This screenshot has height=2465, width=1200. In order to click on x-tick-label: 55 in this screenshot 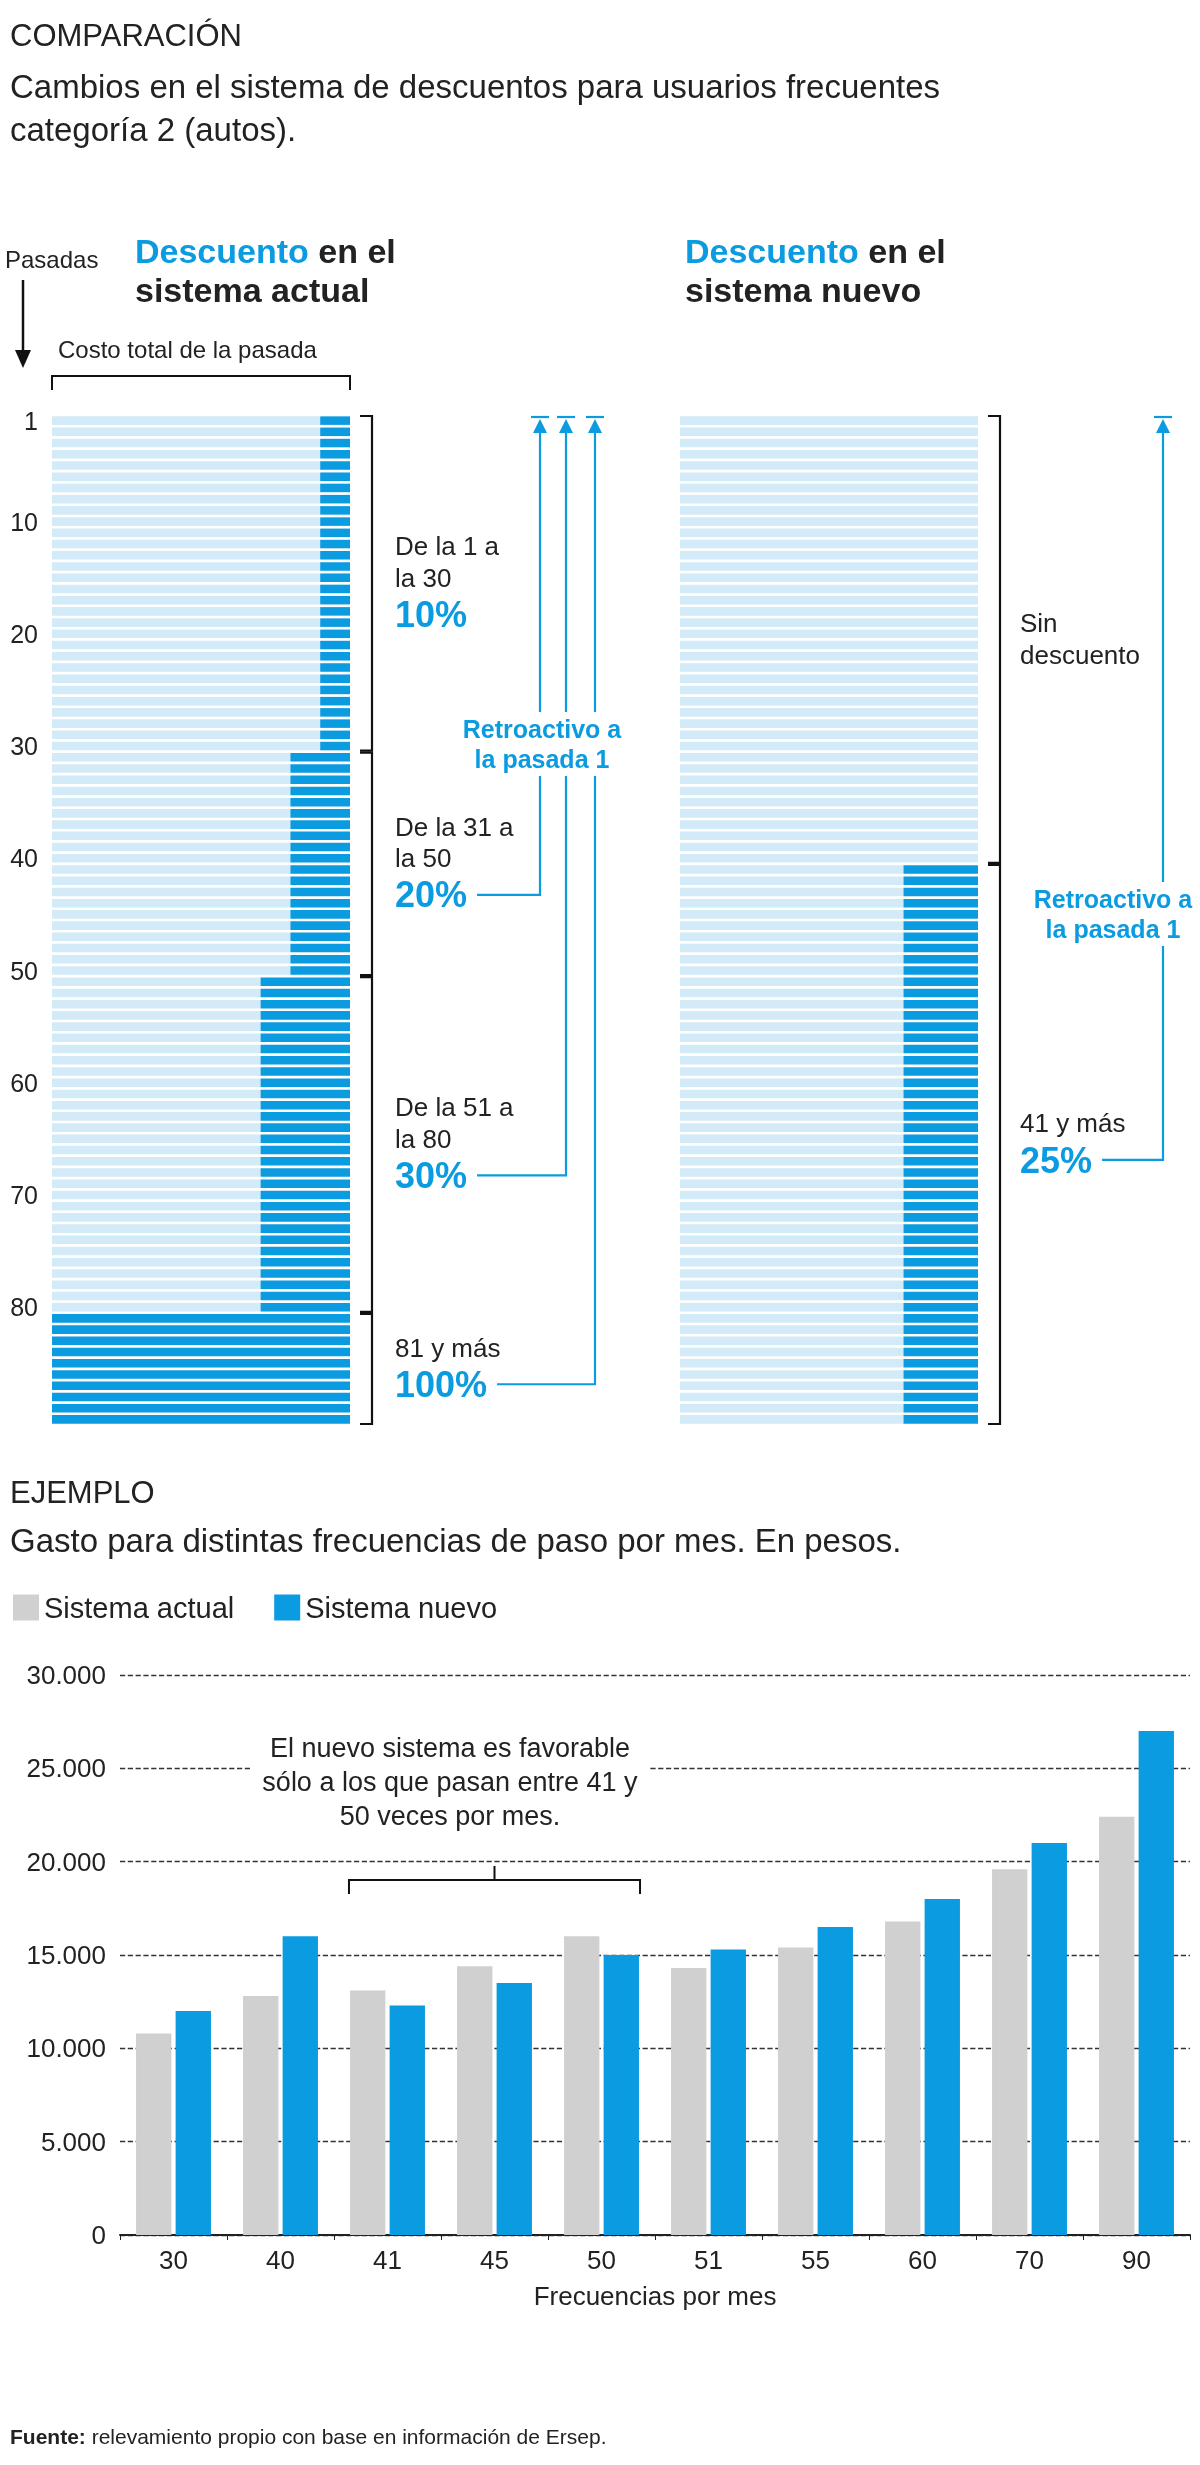, I will do `click(815, 2260)`.